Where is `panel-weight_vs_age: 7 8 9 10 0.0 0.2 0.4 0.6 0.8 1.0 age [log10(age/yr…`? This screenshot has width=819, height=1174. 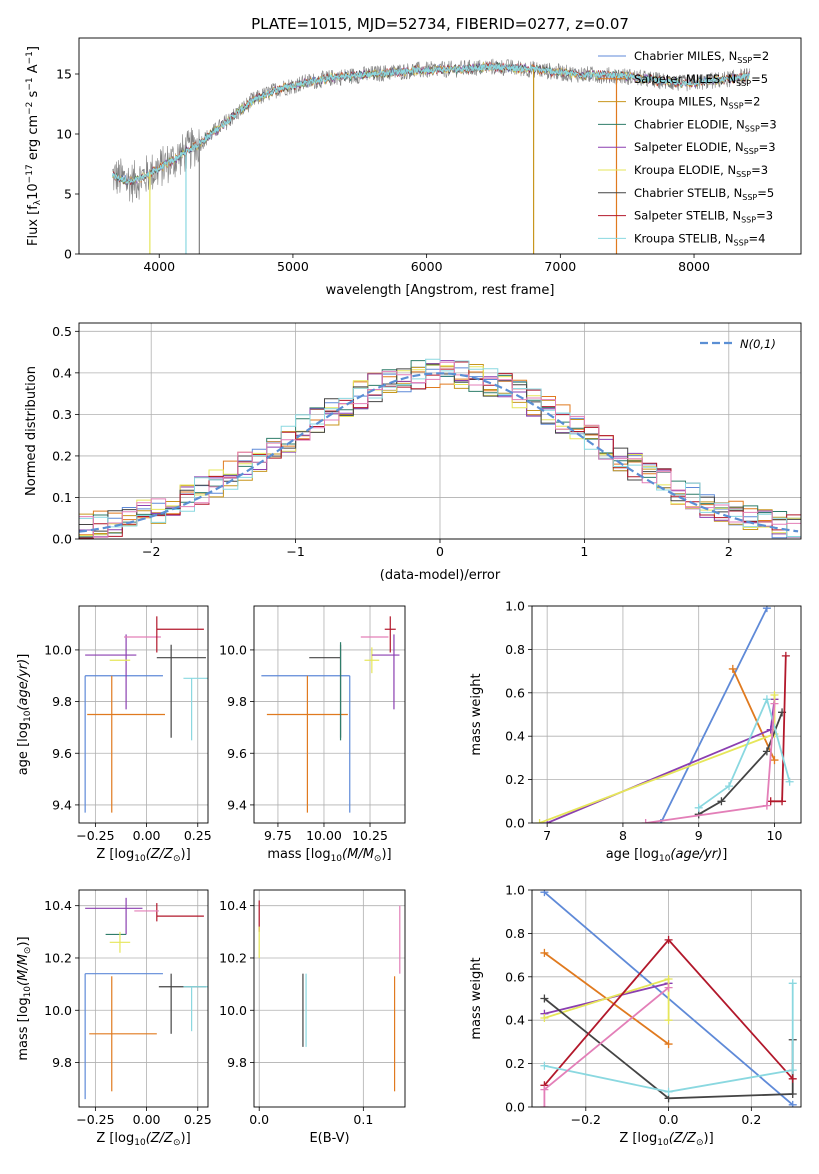 panel-weight_vs_age: 7 8 9 10 0.0 0.2 0.4 0.6 0.8 1.0 age [log10(age/yr… is located at coordinates (635, 731).